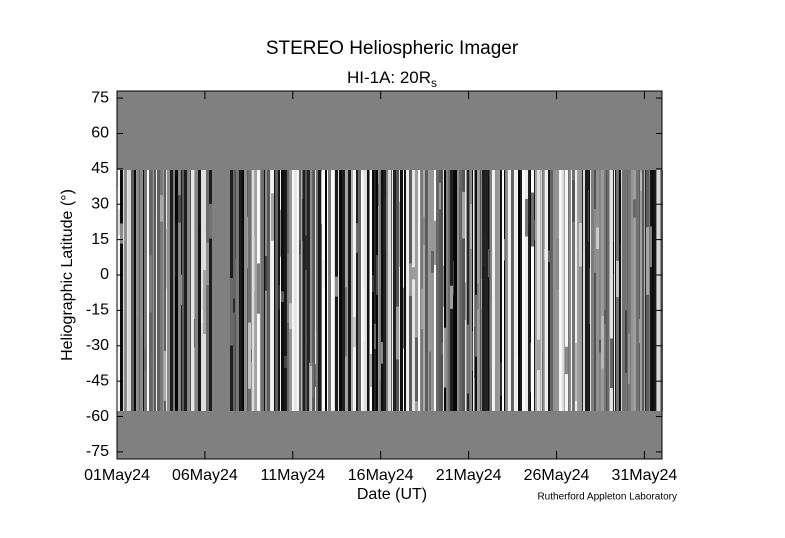 Image resolution: width=785 pixels, height=538 pixels. Describe the element at coordinates (392, 494) in the screenshot. I see `x-axis-label: Date (UT)` at that location.